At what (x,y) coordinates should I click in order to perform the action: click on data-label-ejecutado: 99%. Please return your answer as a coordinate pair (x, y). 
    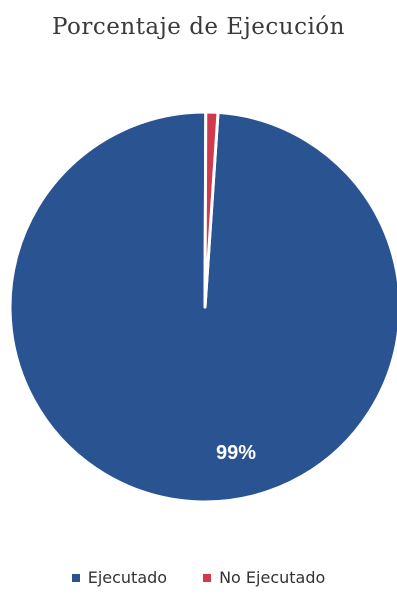
    Looking at the image, I should click on (236, 453).